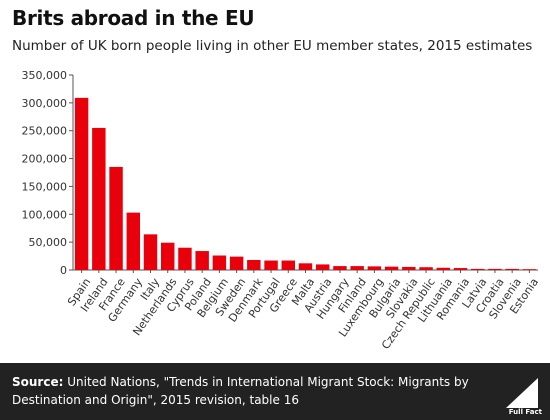 The image size is (550, 420). I want to click on y-tick-label: 50,000, so click(48, 242).